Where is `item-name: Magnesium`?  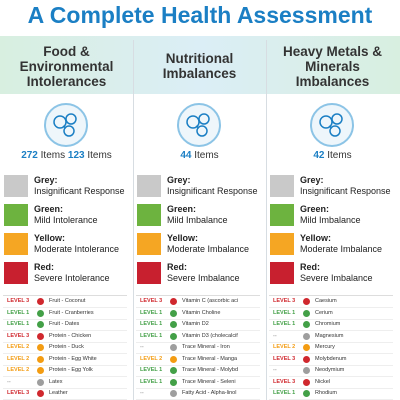
item-name: Magnesium is located at coordinates (329, 335).